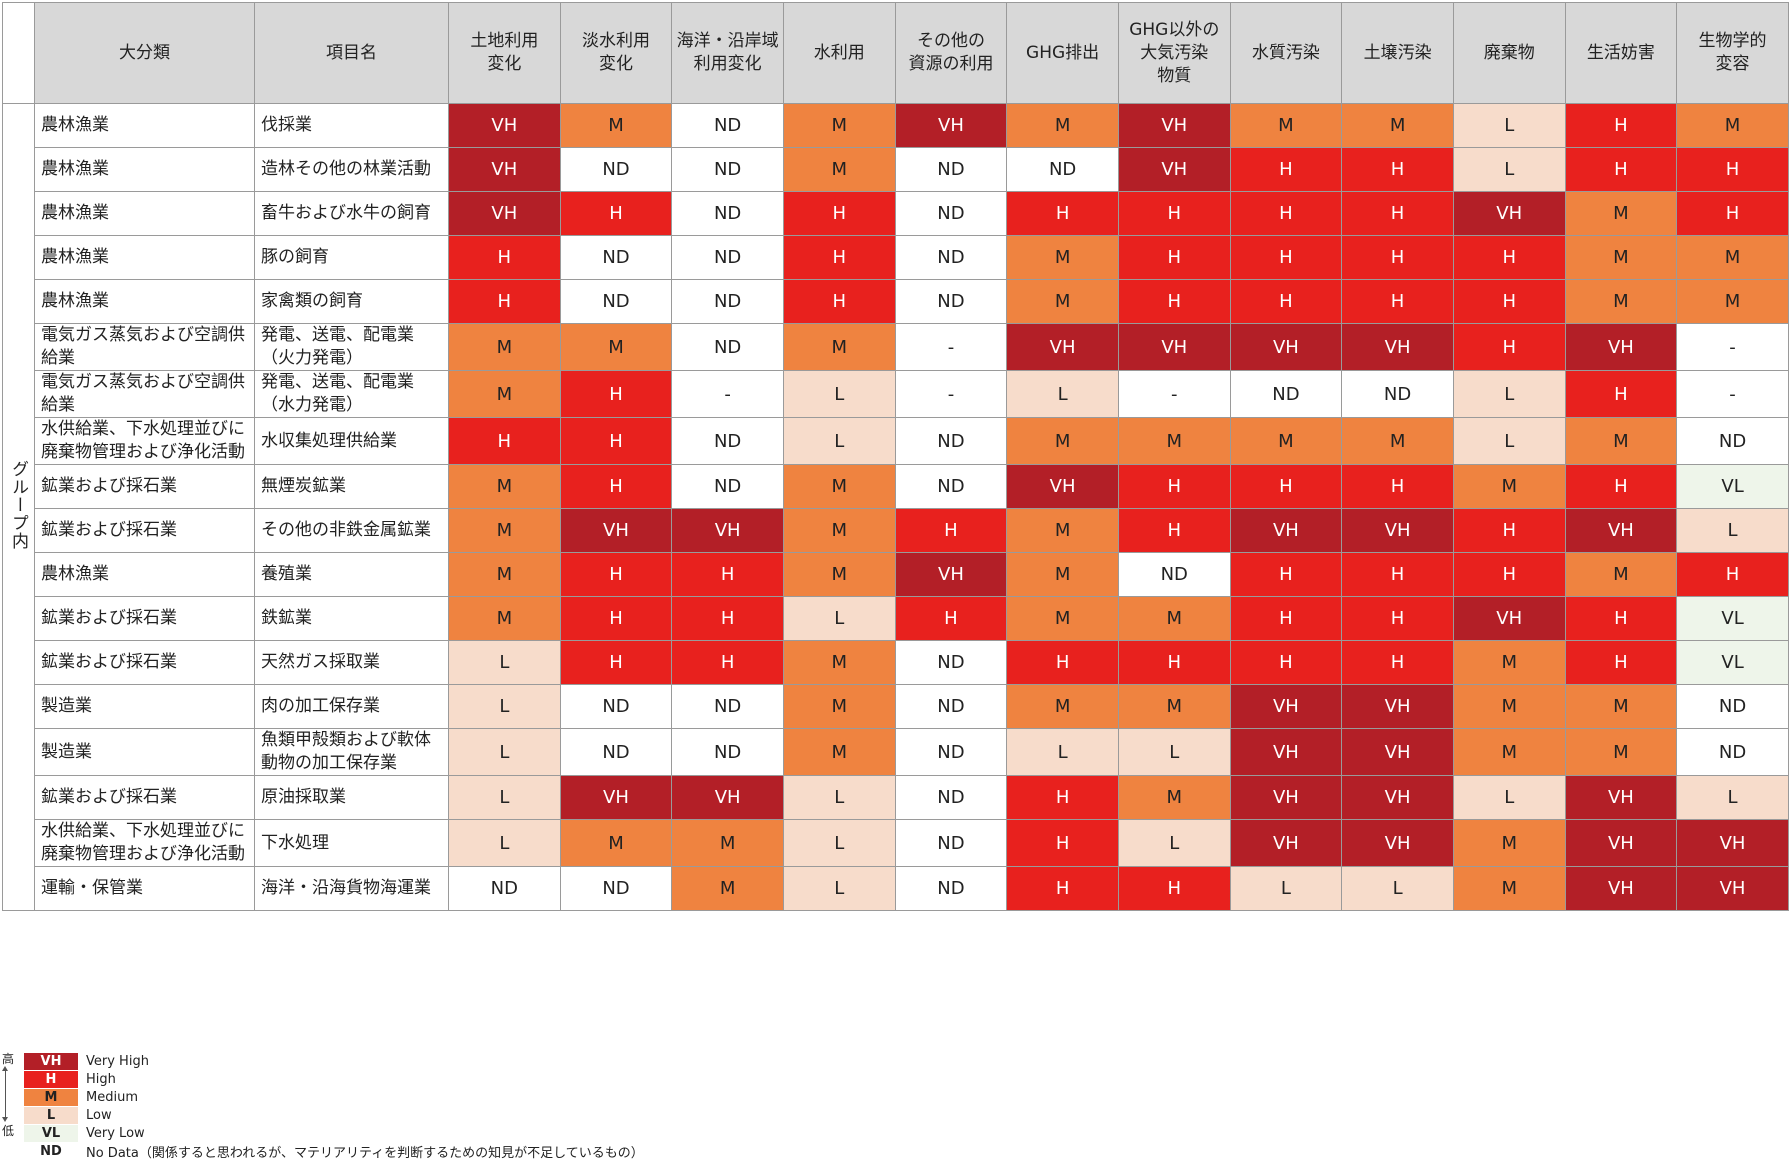  What do you see at coordinates (51, 1151) in the screenshot?
I see `legend-swatch: ND` at bounding box center [51, 1151].